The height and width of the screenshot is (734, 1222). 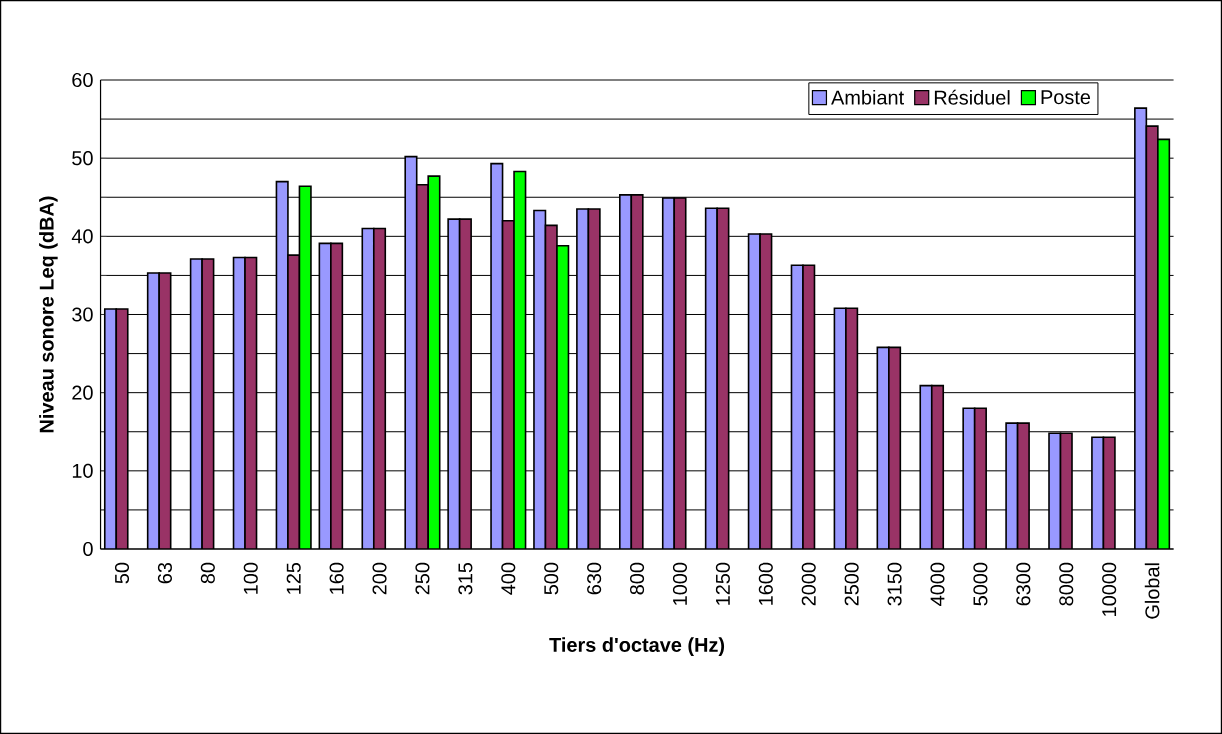 I want to click on y-tick-label: 60, so click(x=82, y=80).